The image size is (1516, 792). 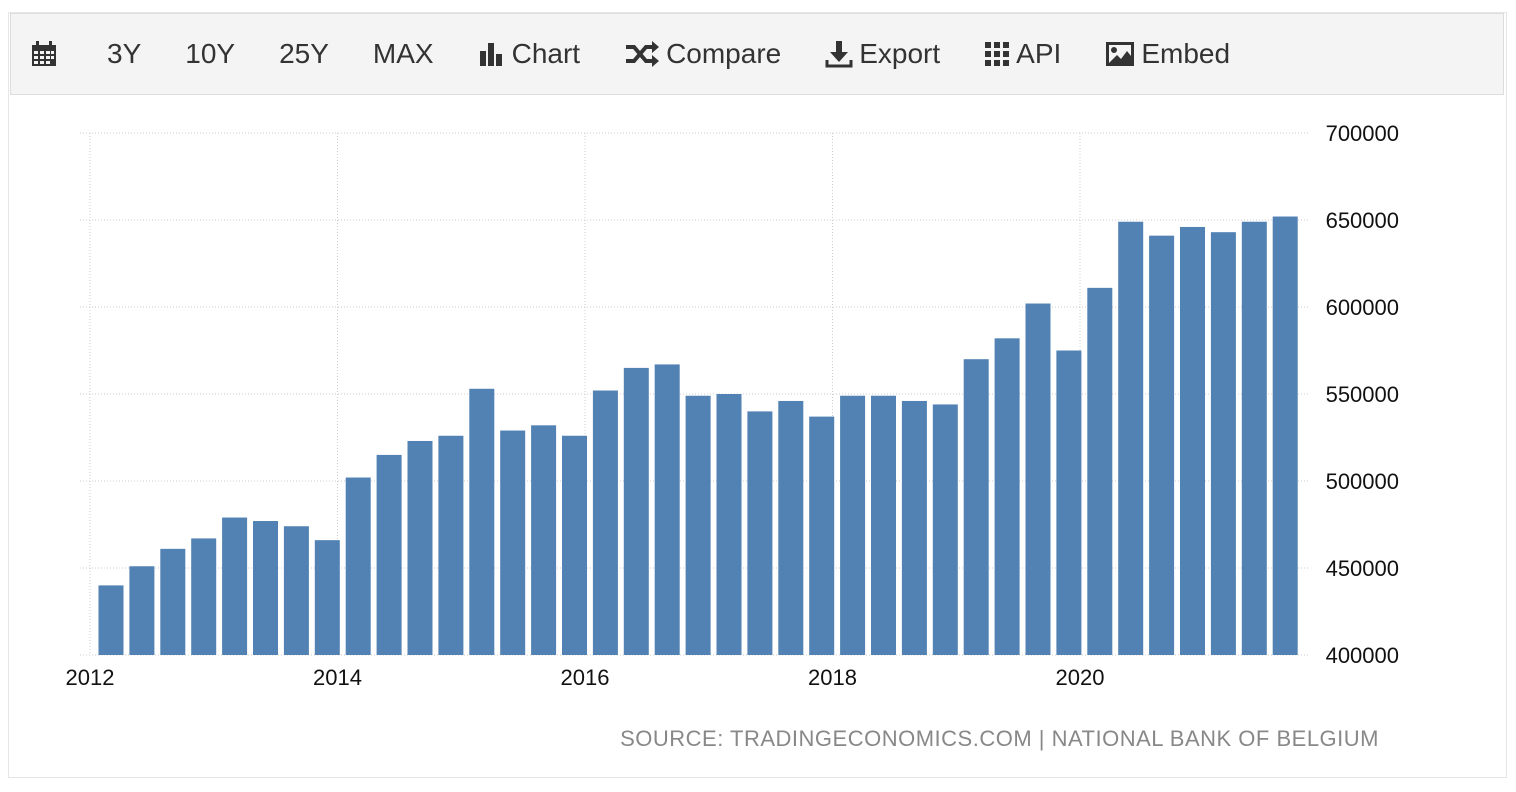 I want to click on chart-button: Chart, so click(x=529, y=54).